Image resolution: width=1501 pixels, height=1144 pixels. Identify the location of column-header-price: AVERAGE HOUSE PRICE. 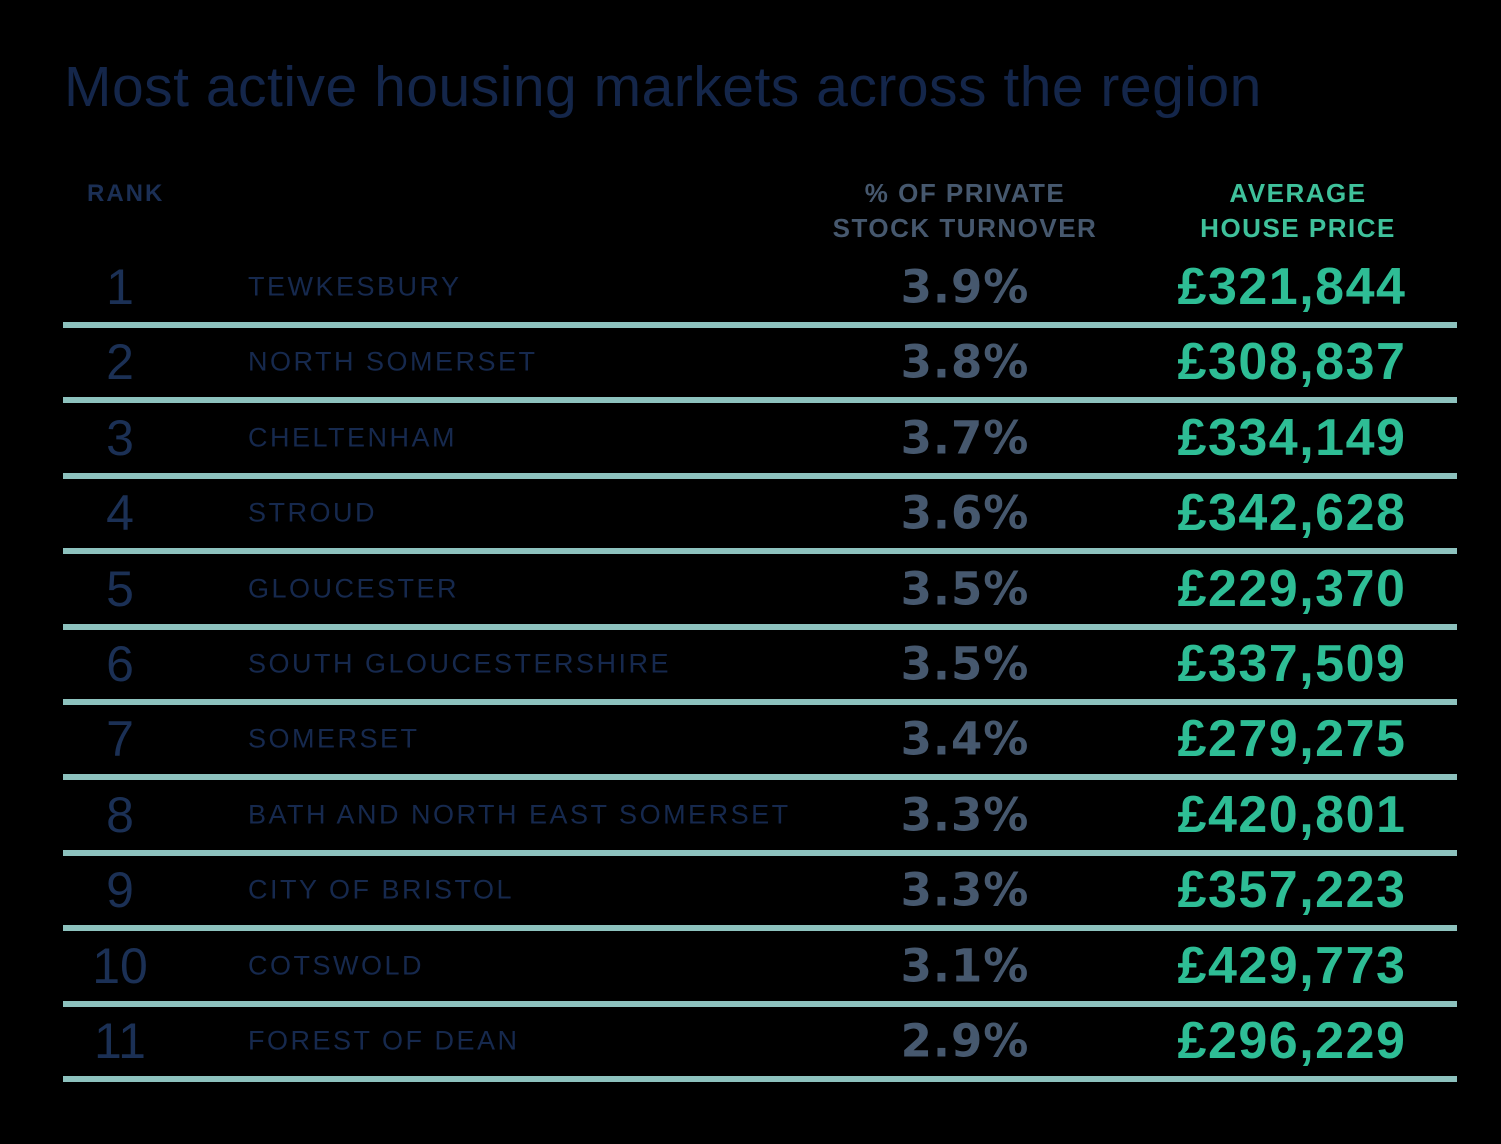
(1298, 211).